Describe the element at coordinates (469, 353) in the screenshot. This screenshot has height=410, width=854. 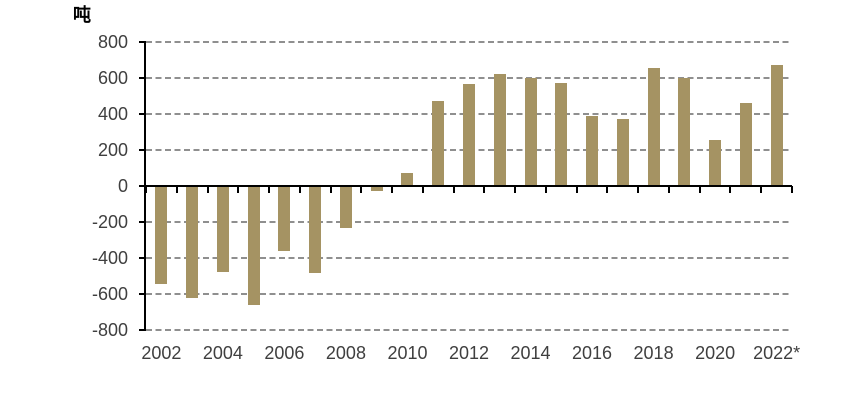
I see `x-axis-label-2012: 2012` at that location.